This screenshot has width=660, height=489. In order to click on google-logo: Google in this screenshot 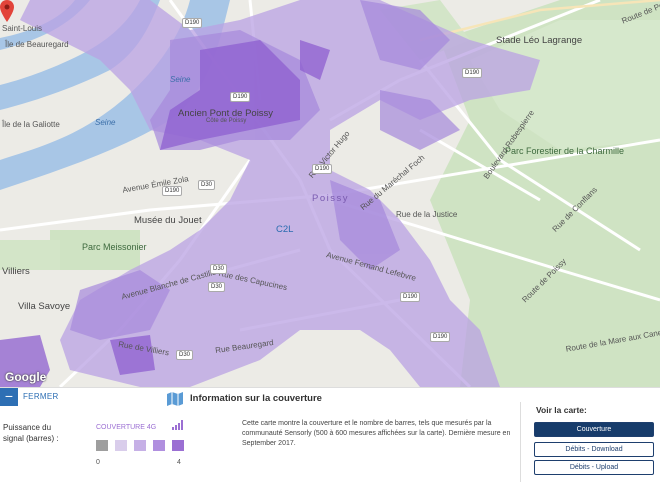, I will do `click(26, 377)`.